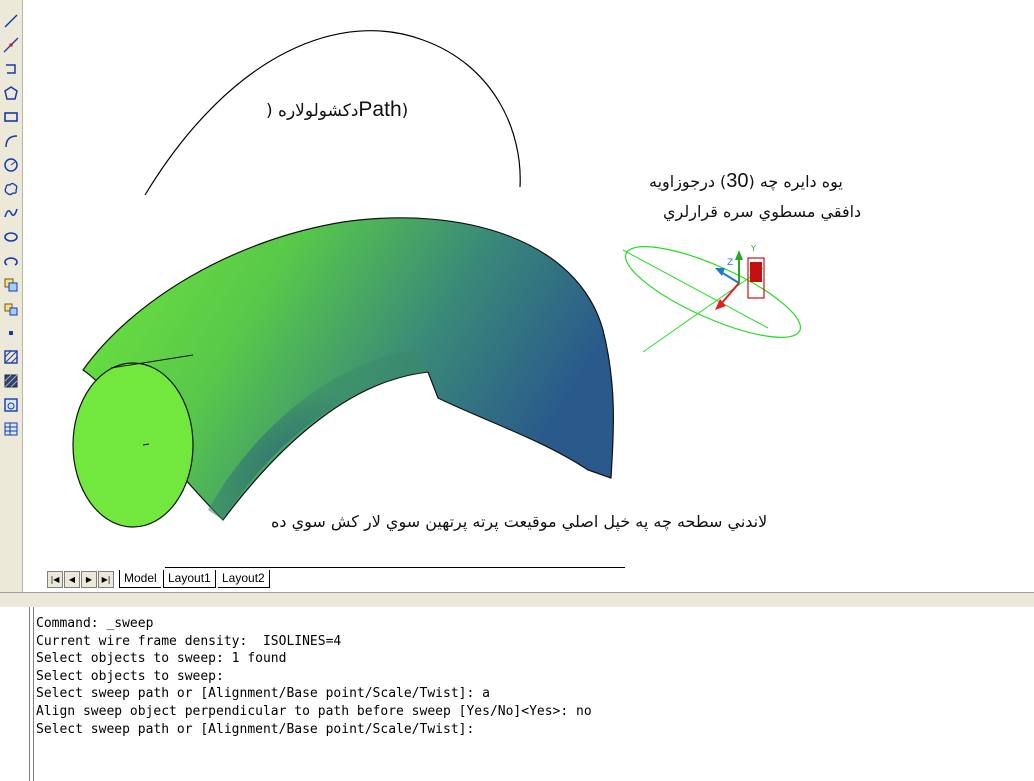  What do you see at coordinates (133, 445) in the screenshot?
I see `profile-circle-face` at bounding box center [133, 445].